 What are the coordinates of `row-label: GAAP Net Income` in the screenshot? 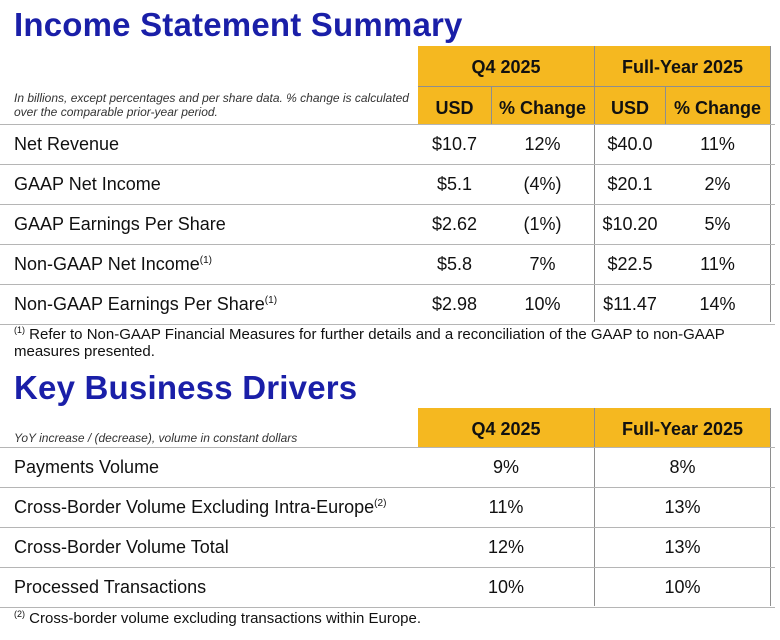 It's located at (87, 184).